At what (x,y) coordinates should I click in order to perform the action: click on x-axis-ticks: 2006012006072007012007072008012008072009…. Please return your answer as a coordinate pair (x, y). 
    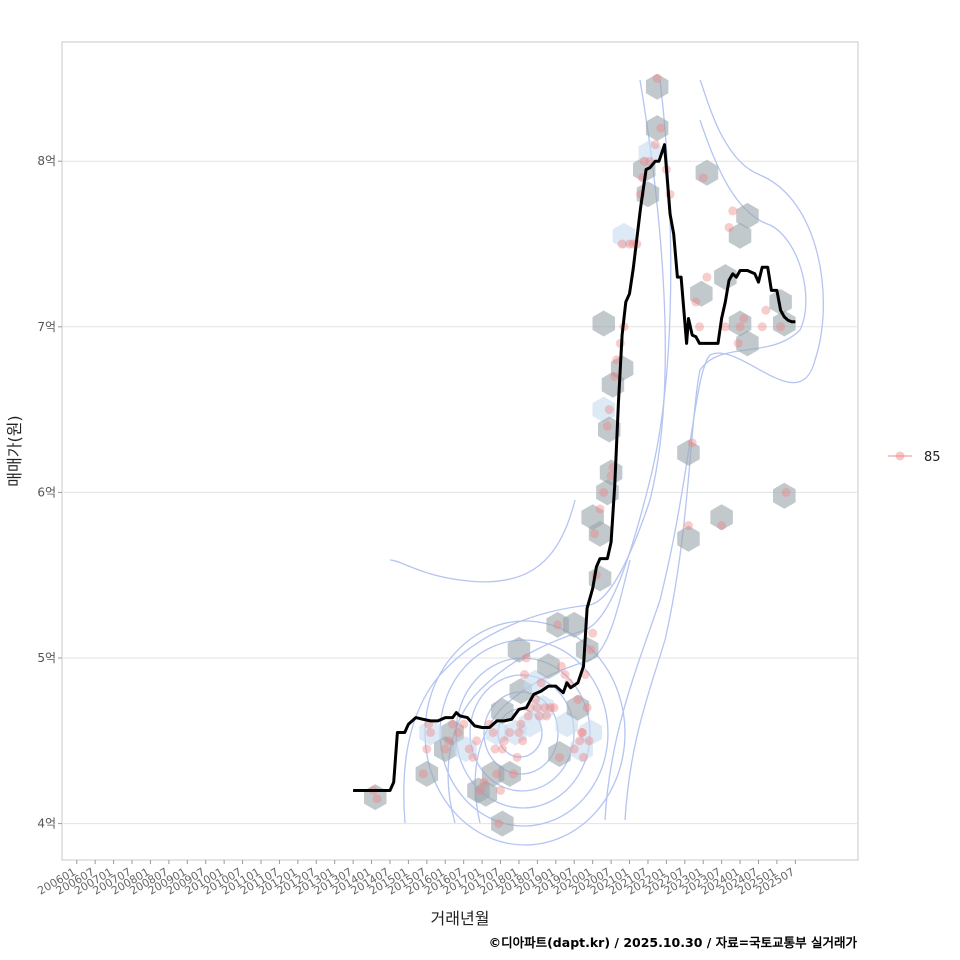
    Looking at the image, I should click on (416, 879).